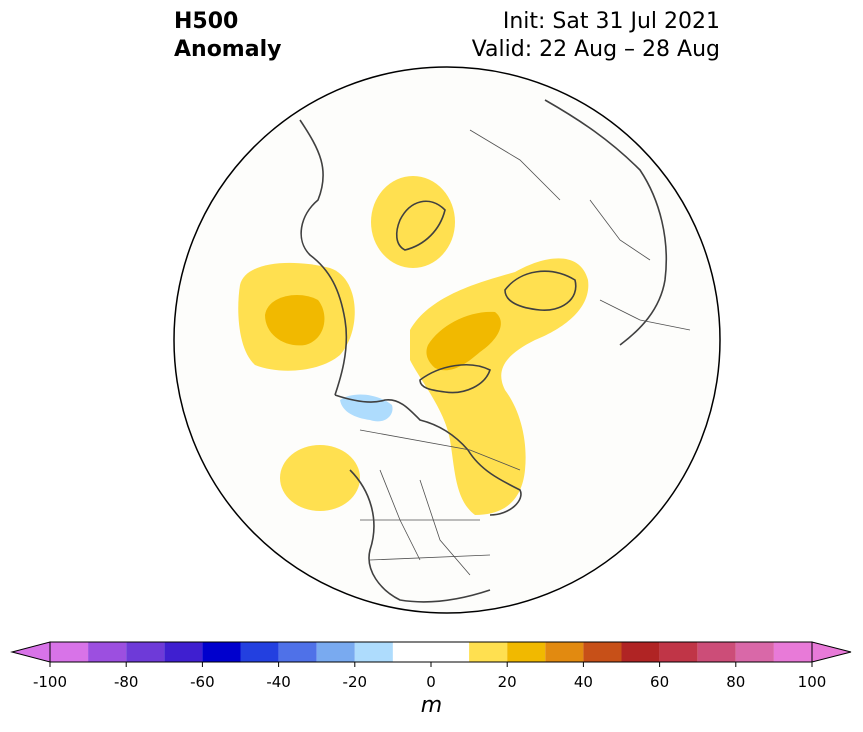 This screenshot has width=863, height=732. Describe the element at coordinates (50, 682) in the screenshot. I see `colorbar-tick-label: -100` at that location.